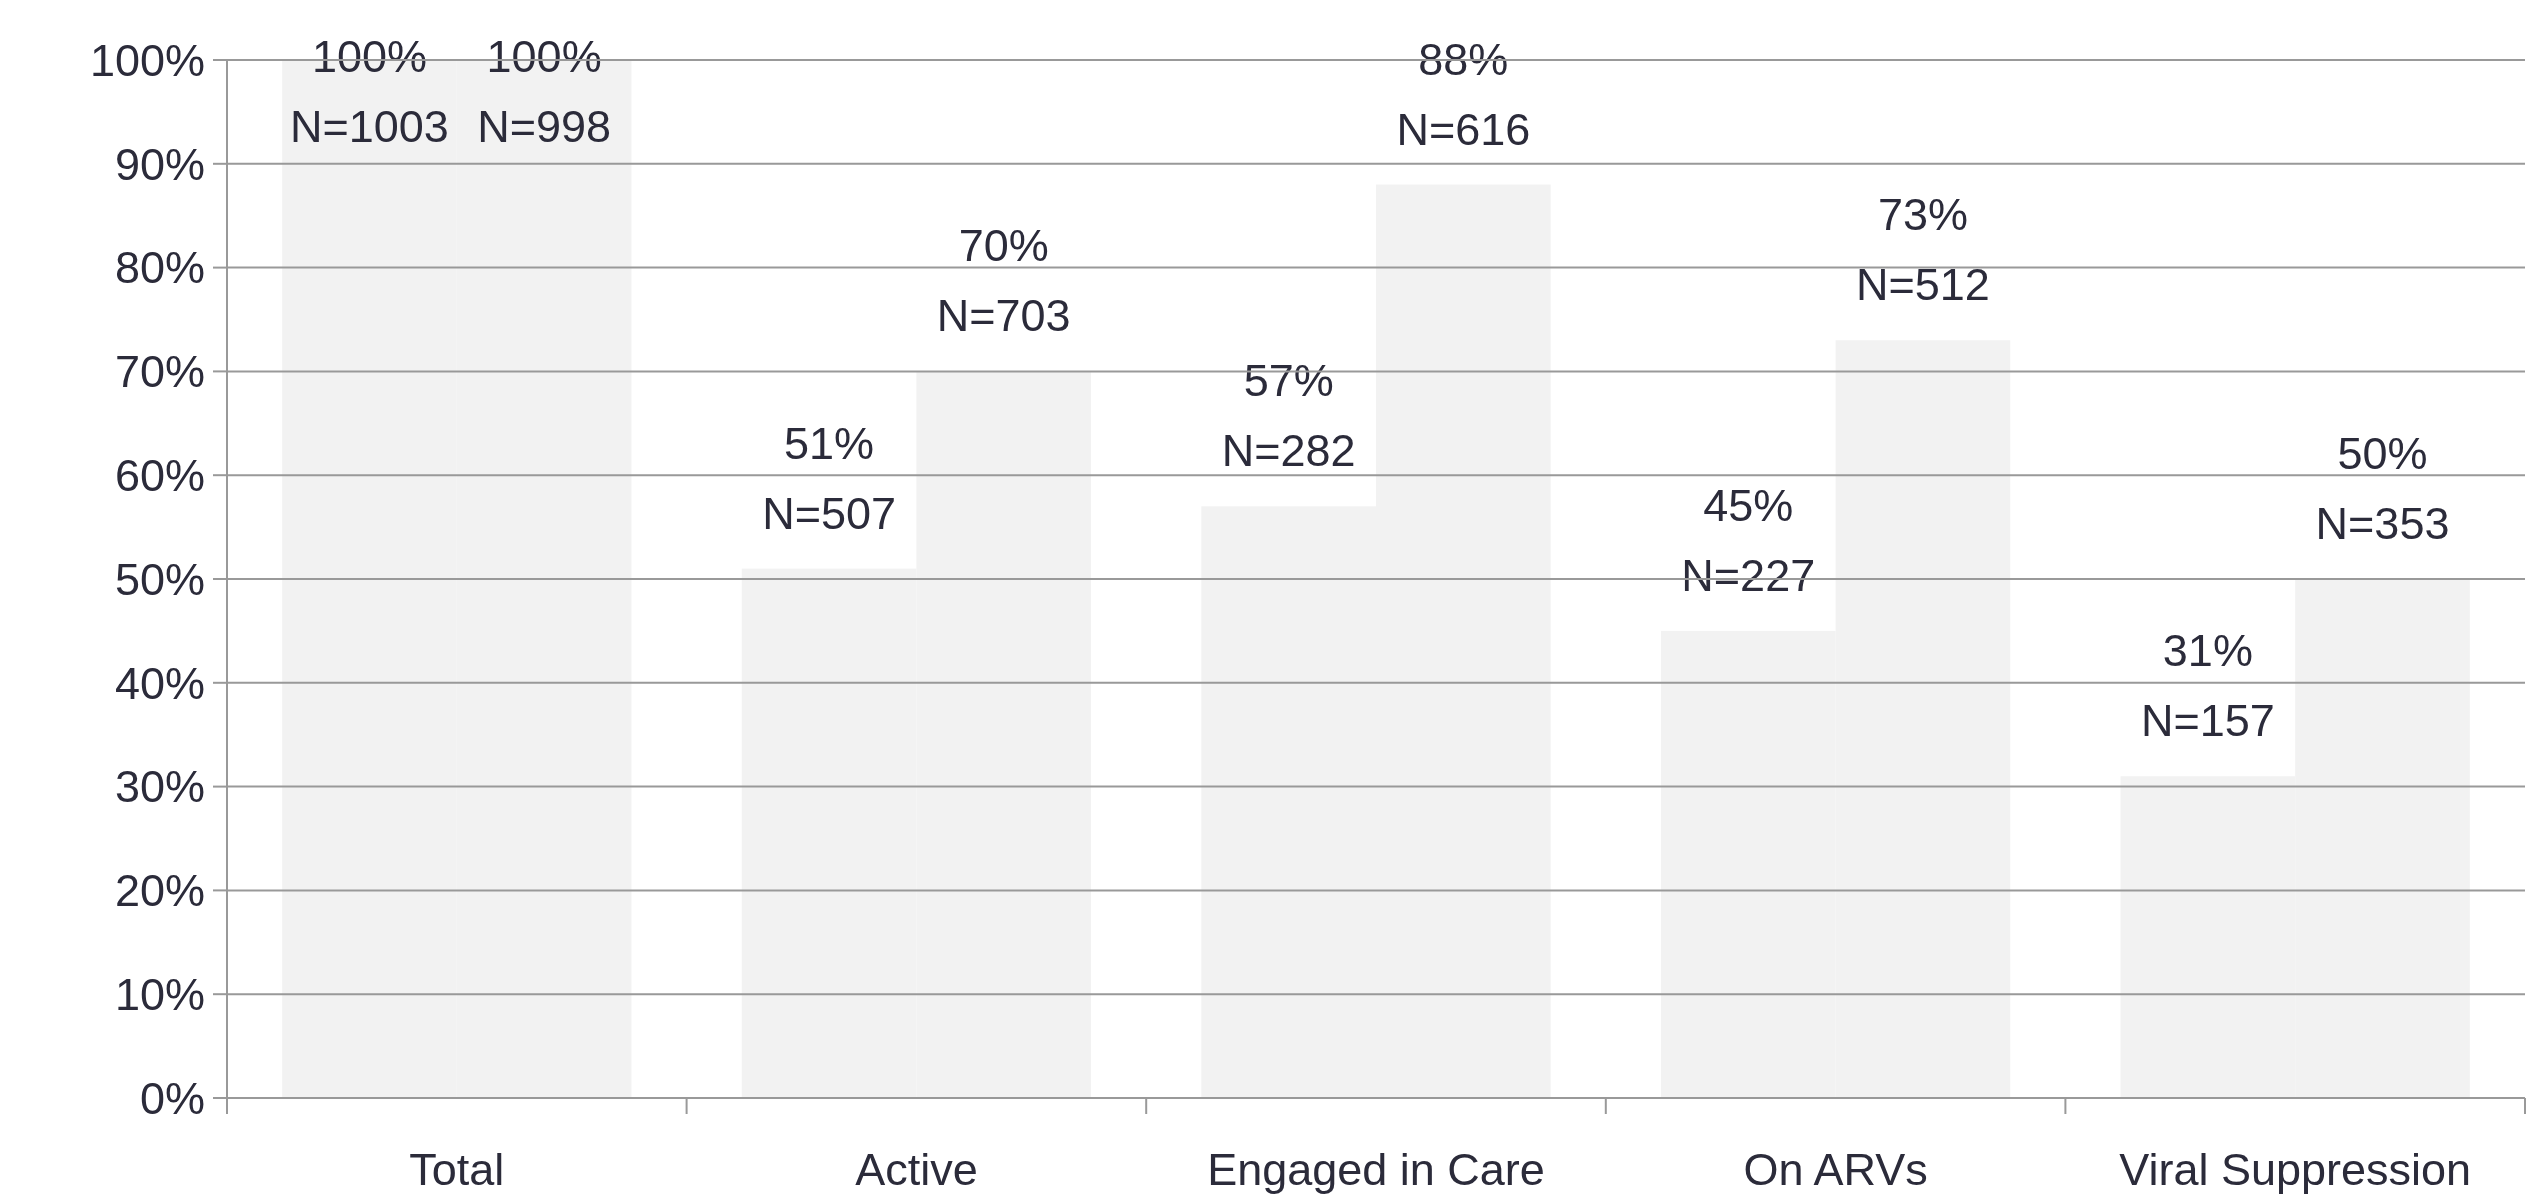  What do you see at coordinates (159, 579) in the screenshot?
I see `y-tick-label: 50%` at bounding box center [159, 579].